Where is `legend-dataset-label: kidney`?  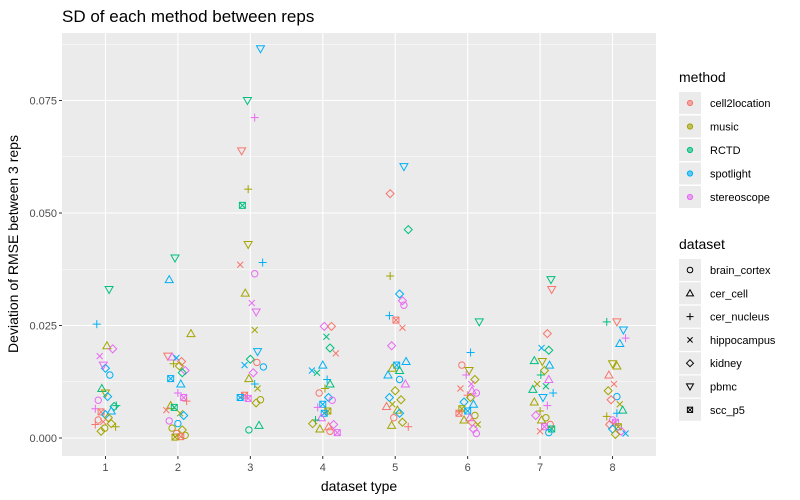
legend-dataset-label: kidney is located at coordinates (726, 364).